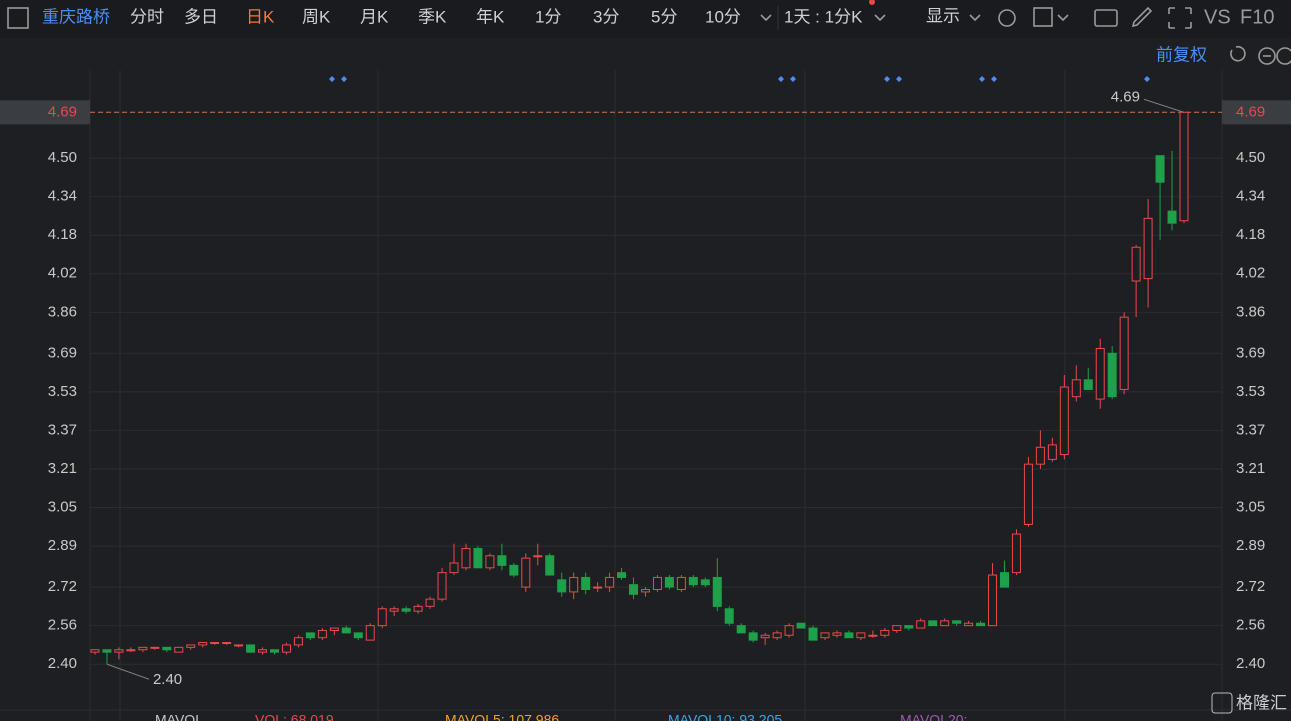 This screenshot has height=721, width=1291. Describe the element at coordinates (1257, 17) in the screenshot. I see `f10: F10` at that location.